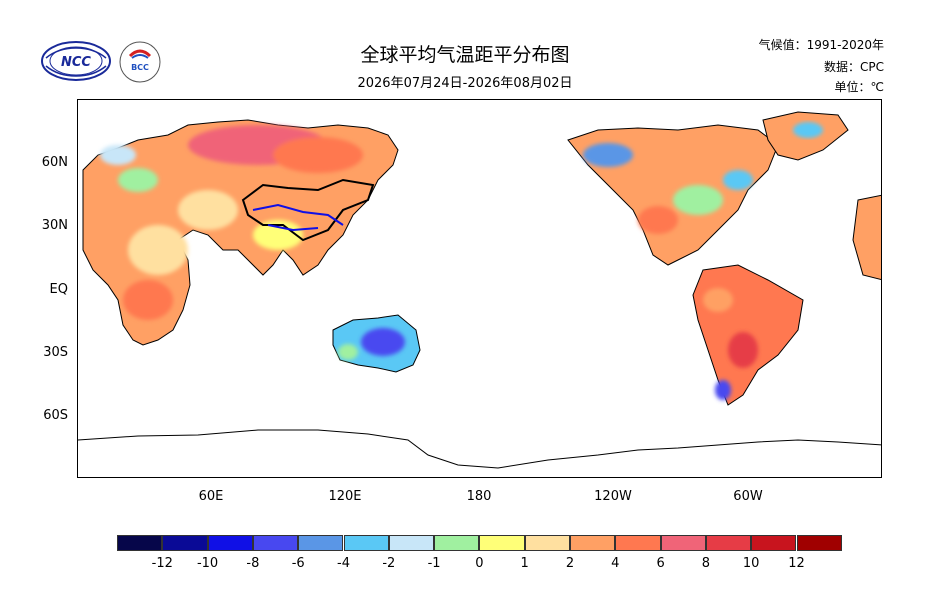  I want to click on colorbar, so click(479, 543).